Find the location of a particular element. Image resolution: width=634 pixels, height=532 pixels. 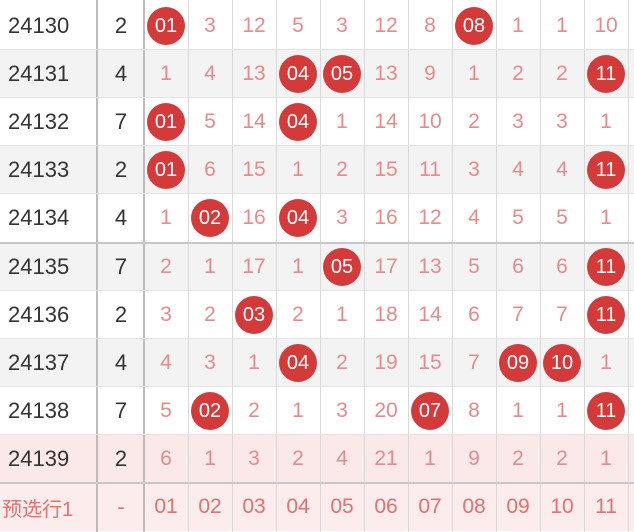

hit-ball: 07 is located at coordinates (430, 411).